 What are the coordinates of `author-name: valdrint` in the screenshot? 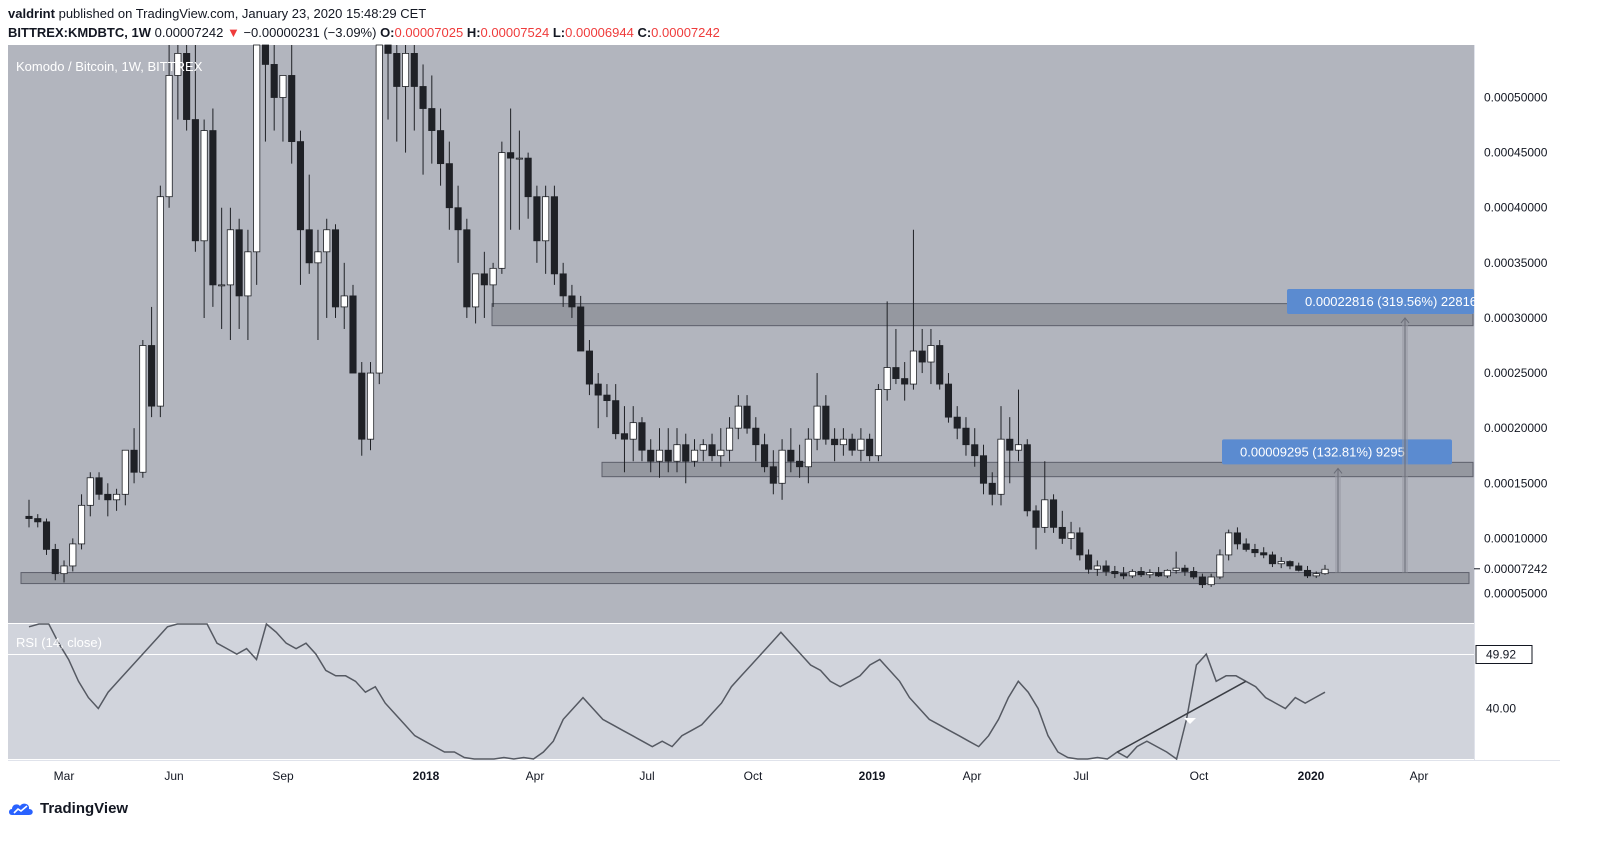 It's located at (31, 13).